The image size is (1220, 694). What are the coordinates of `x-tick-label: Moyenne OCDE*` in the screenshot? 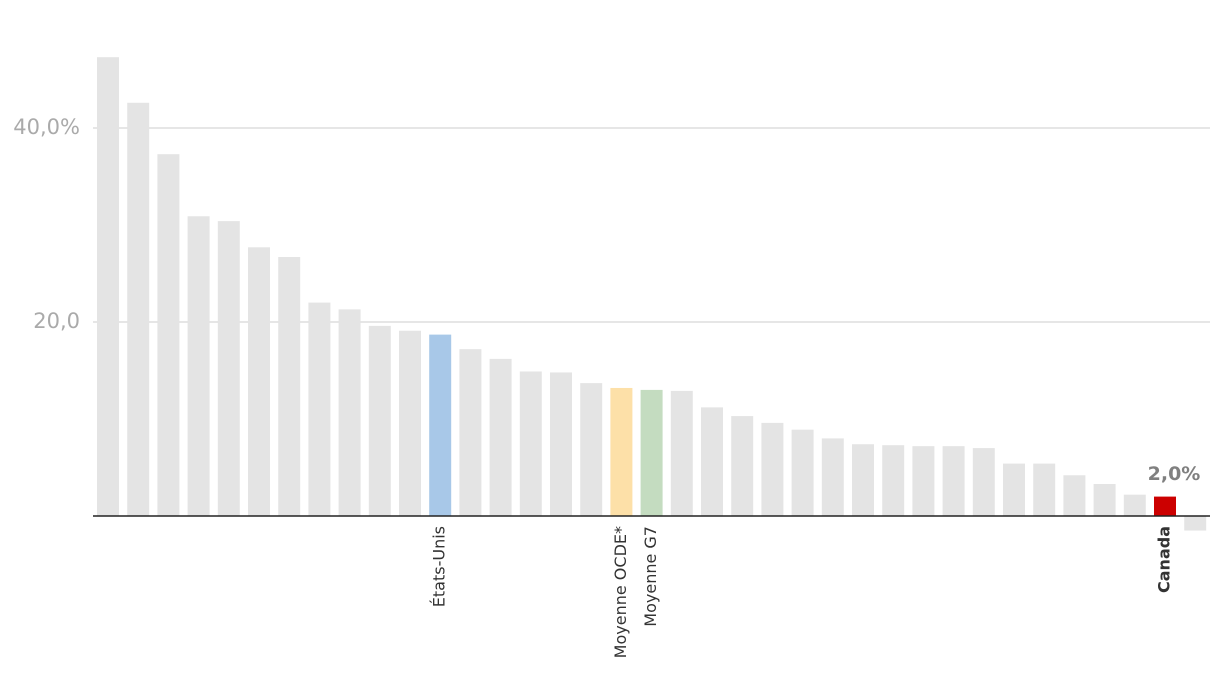 It's located at (620, 592).